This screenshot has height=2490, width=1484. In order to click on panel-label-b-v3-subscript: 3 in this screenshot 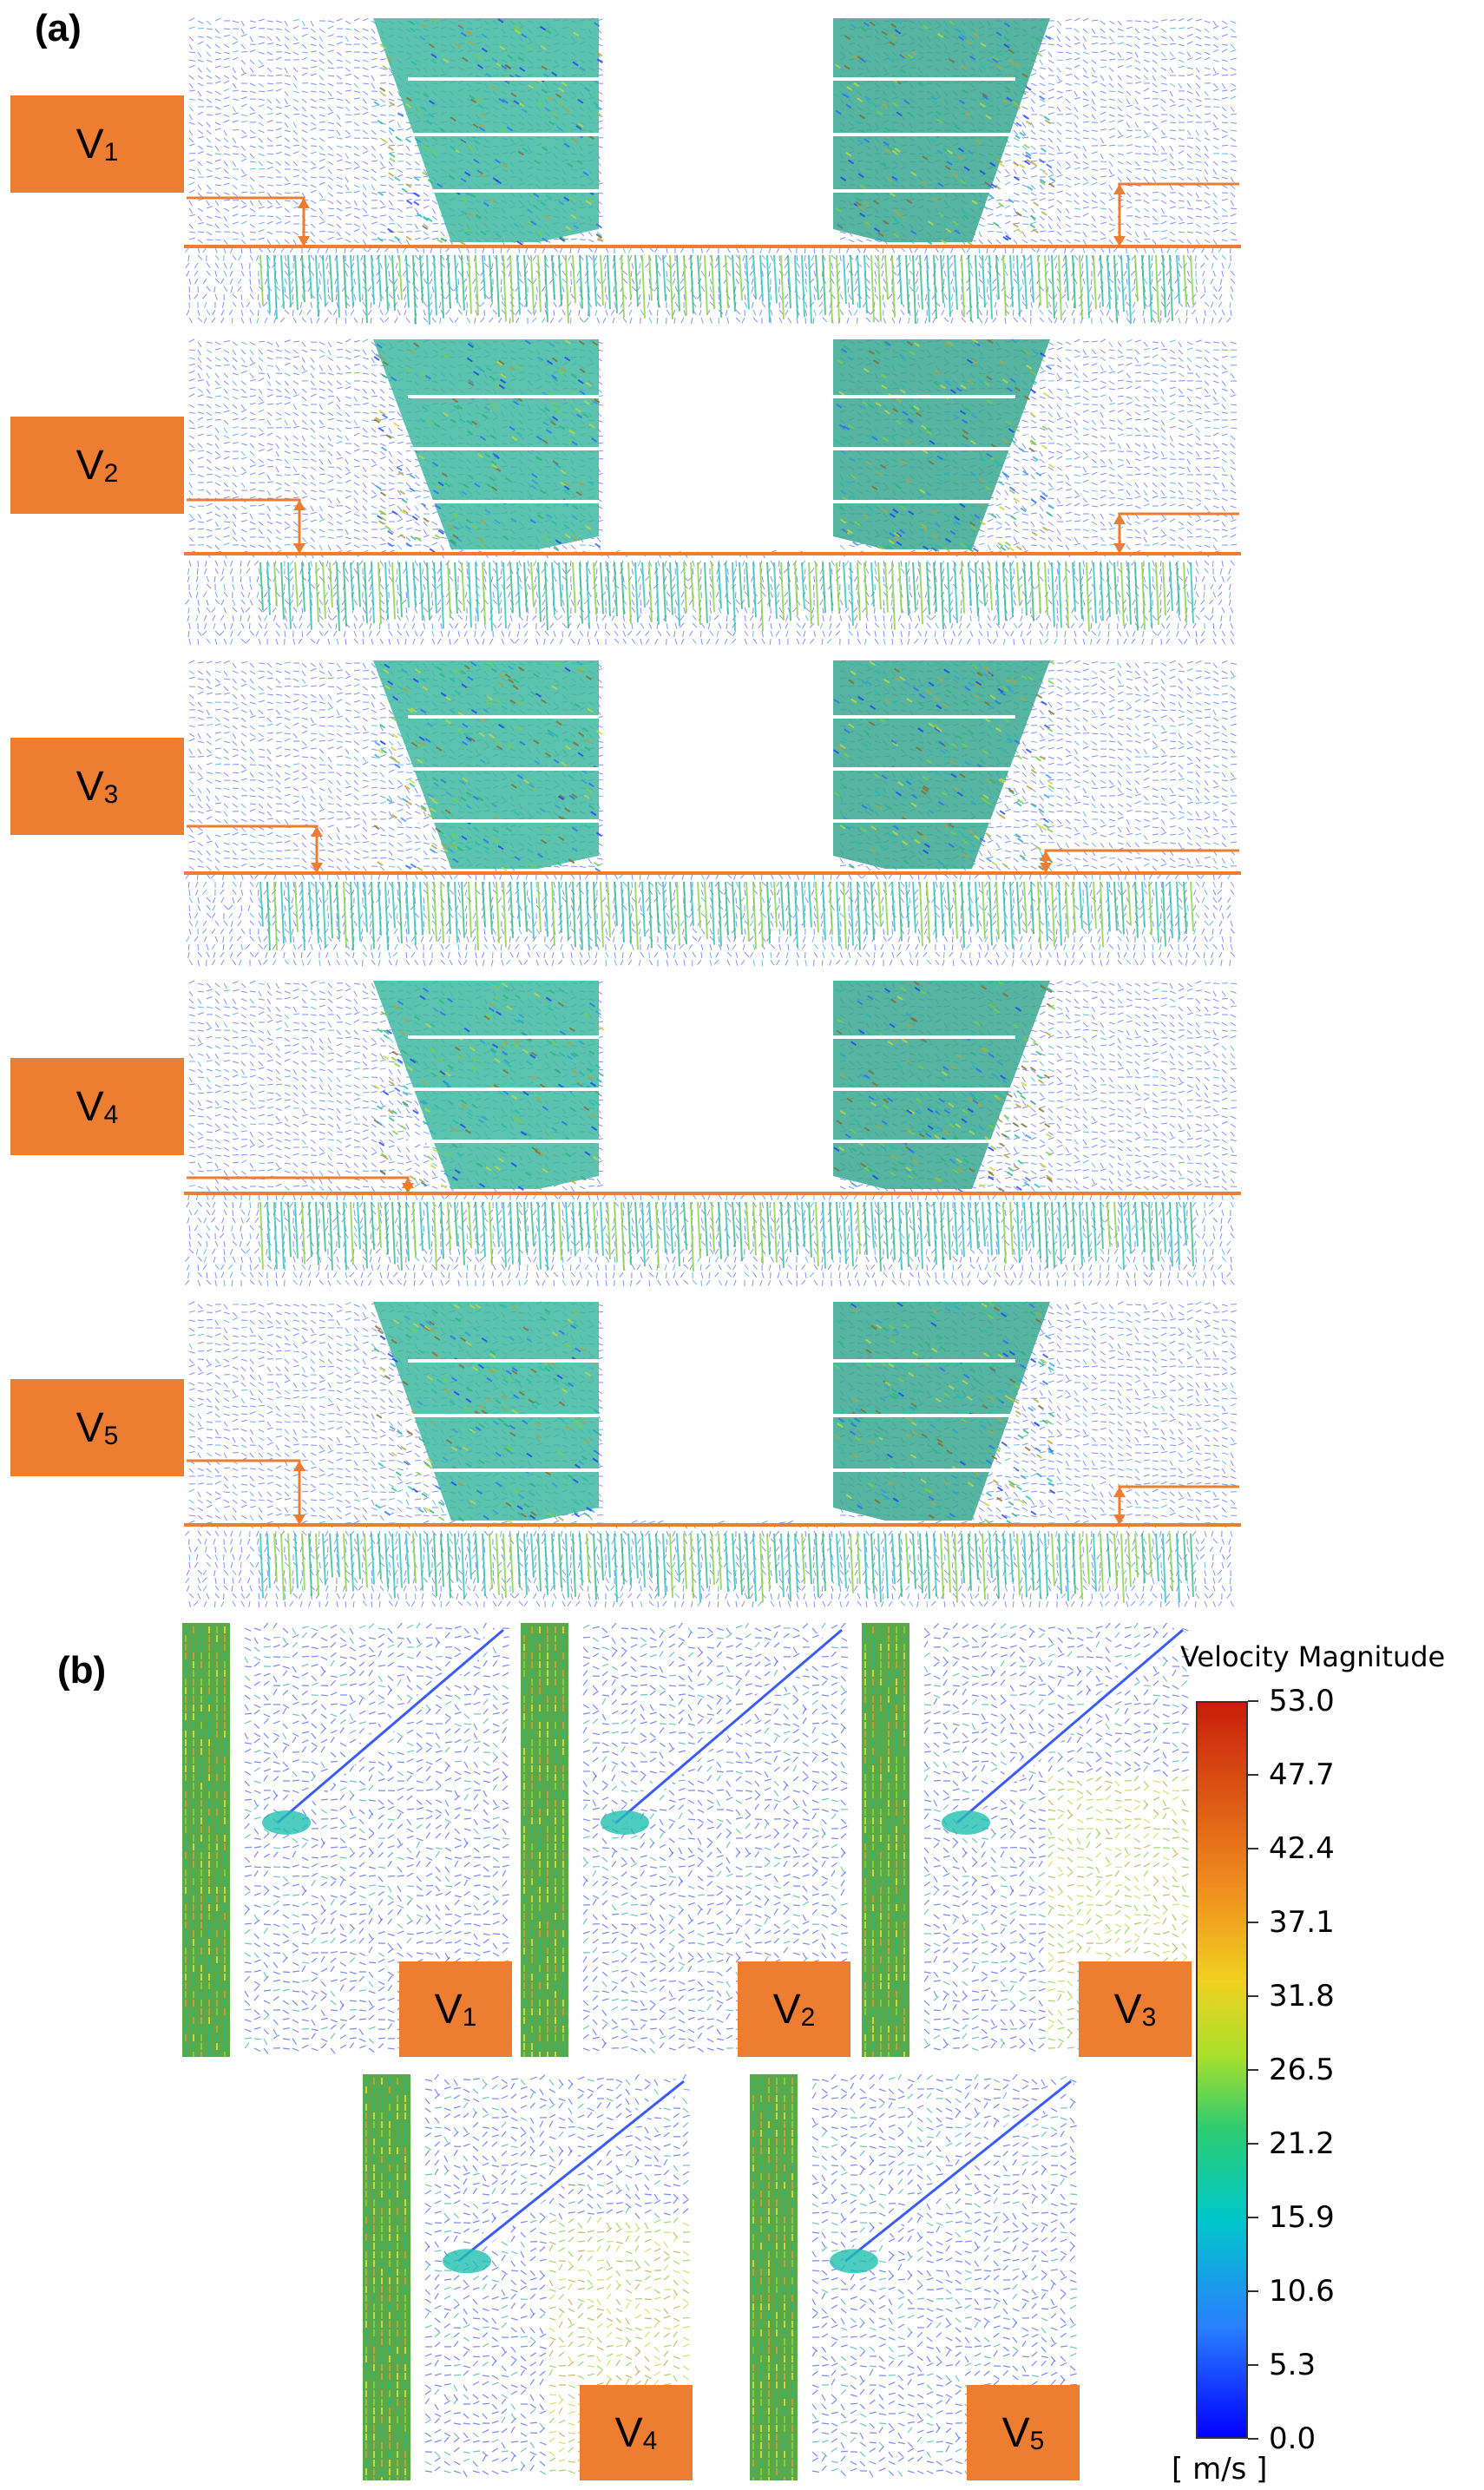, I will do `click(1149, 2018)`.